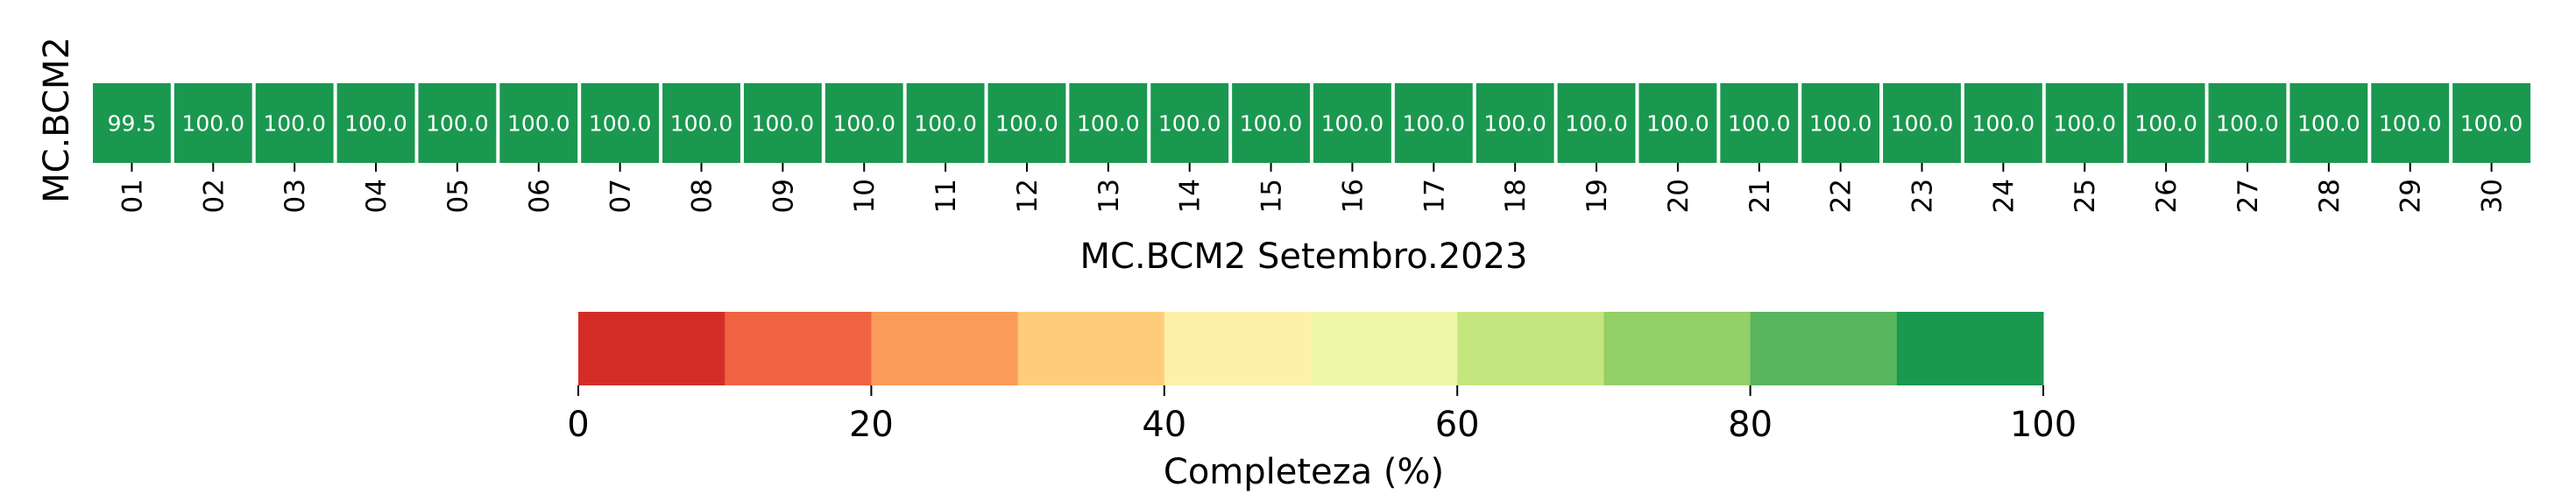 The width and height of the screenshot is (2576, 494). I want to click on colorbar-tick-label: 100, so click(2043, 425).